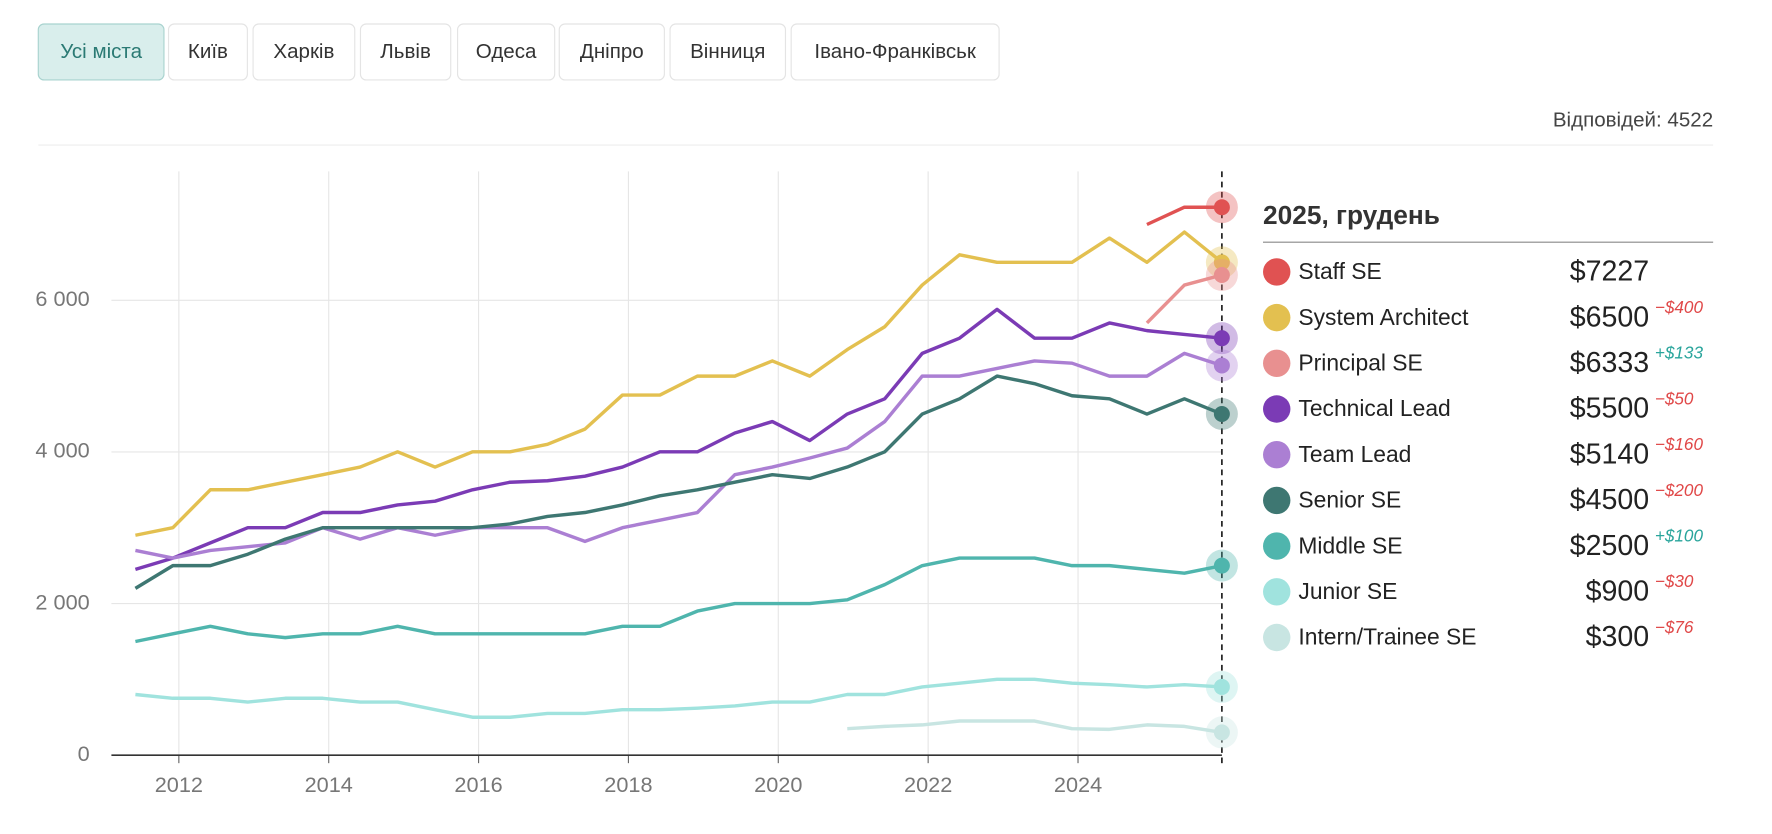 This screenshot has height=834, width=1772. Describe the element at coordinates (1609, 363) in the screenshot. I see `latest-value: $6333` at that location.